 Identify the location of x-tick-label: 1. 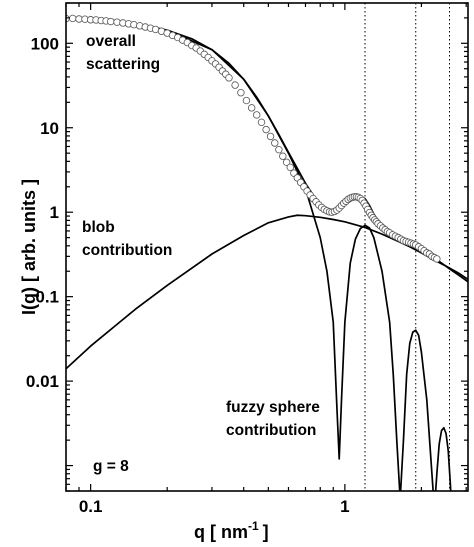
(344, 506).